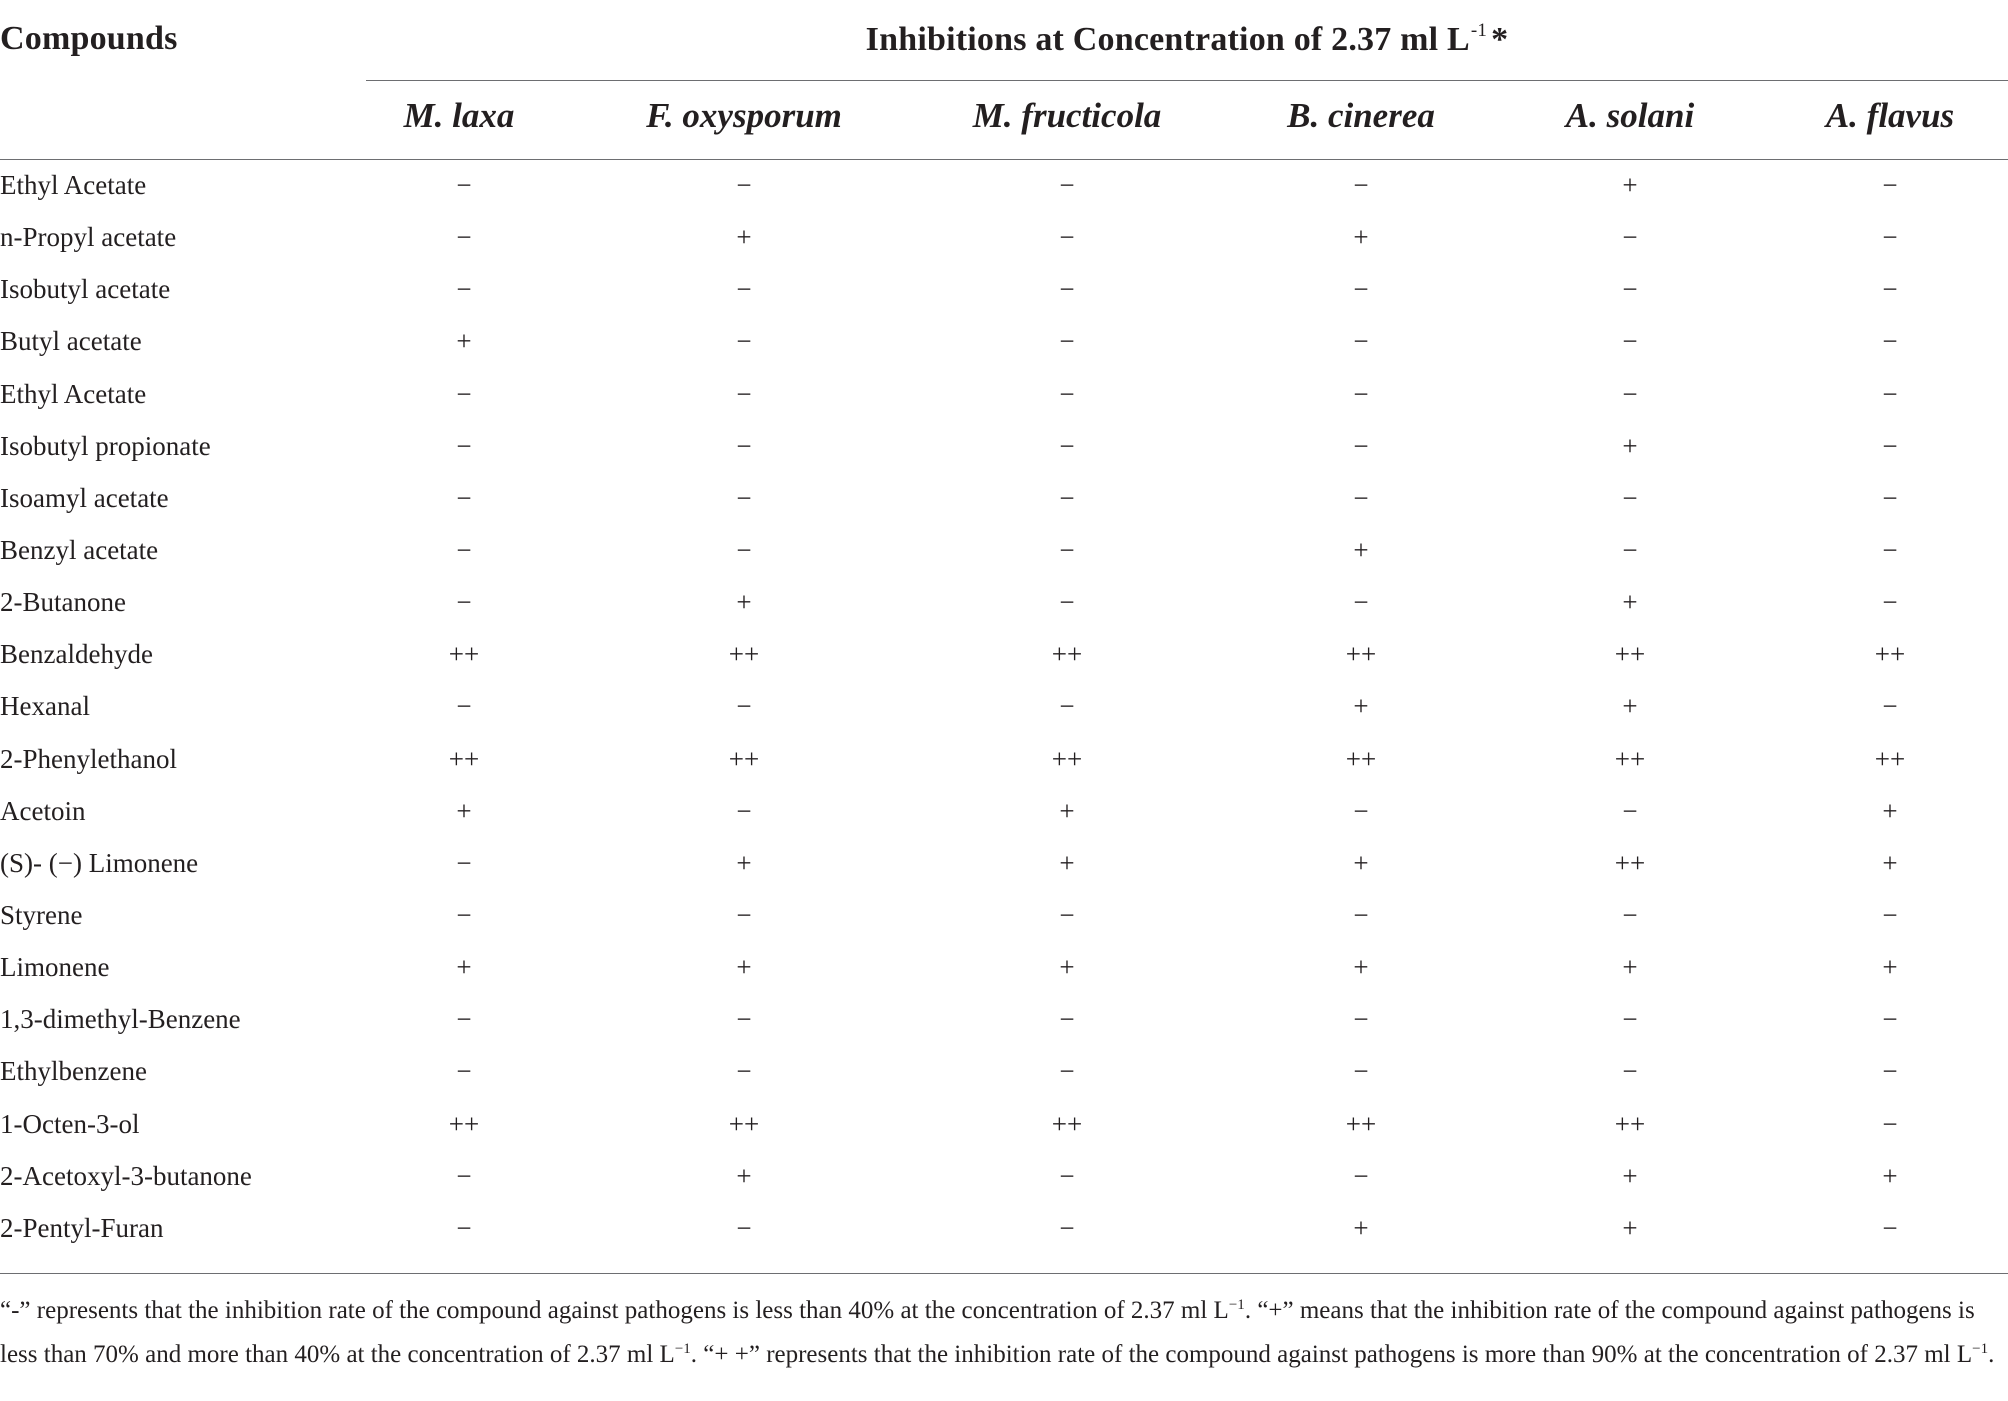  What do you see at coordinates (1004, 346) in the screenshot?
I see `table-row: Butyl acetate + − − − − −` at bounding box center [1004, 346].